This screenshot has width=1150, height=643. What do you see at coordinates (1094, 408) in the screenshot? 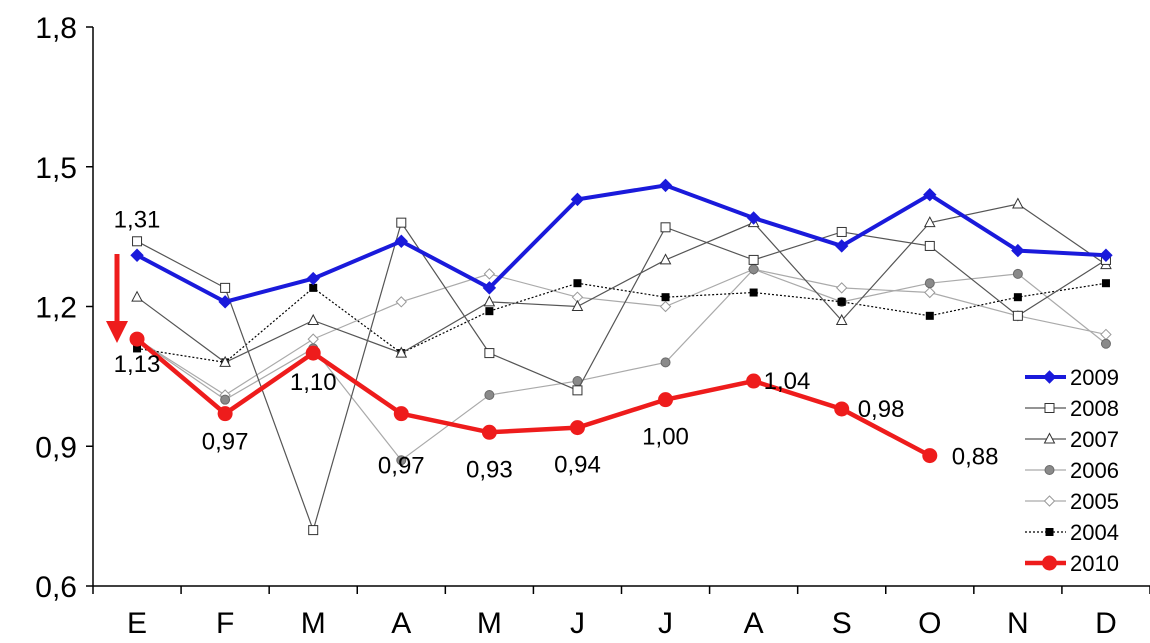
I see `legend-label: 2008` at bounding box center [1094, 408].